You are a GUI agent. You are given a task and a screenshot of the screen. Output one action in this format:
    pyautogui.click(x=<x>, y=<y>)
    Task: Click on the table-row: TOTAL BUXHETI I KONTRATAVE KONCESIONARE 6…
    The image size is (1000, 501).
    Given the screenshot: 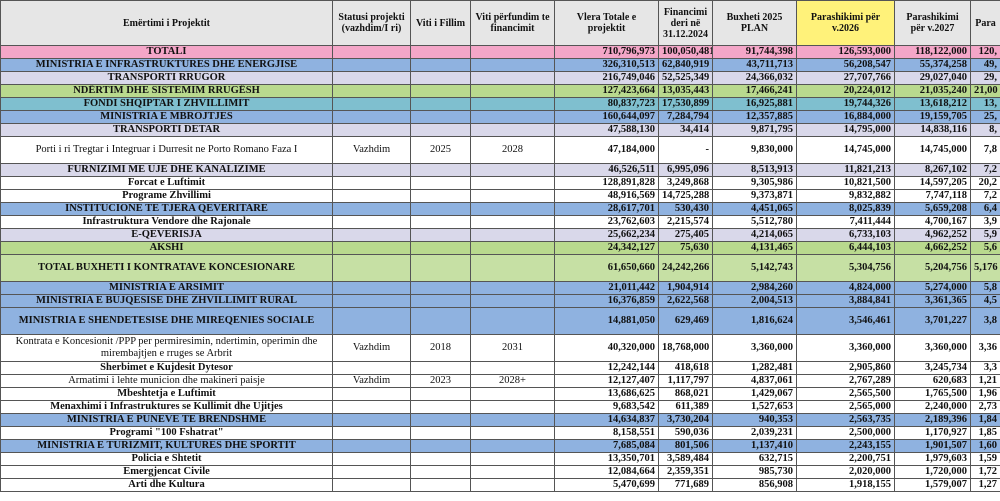 What is the action you would take?
    pyautogui.click(x=500, y=268)
    